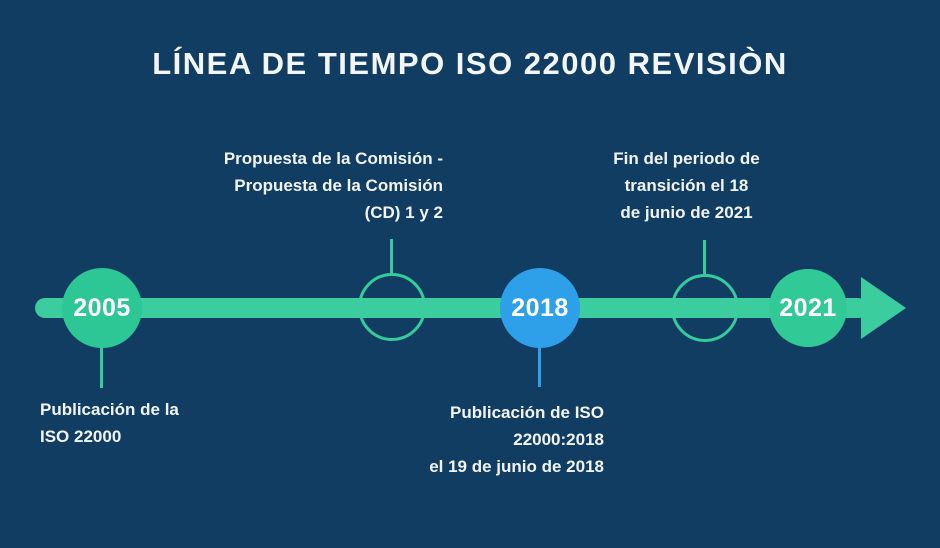 This screenshot has width=940, height=548. I want to click on milestone-year: 2005, so click(102, 307).